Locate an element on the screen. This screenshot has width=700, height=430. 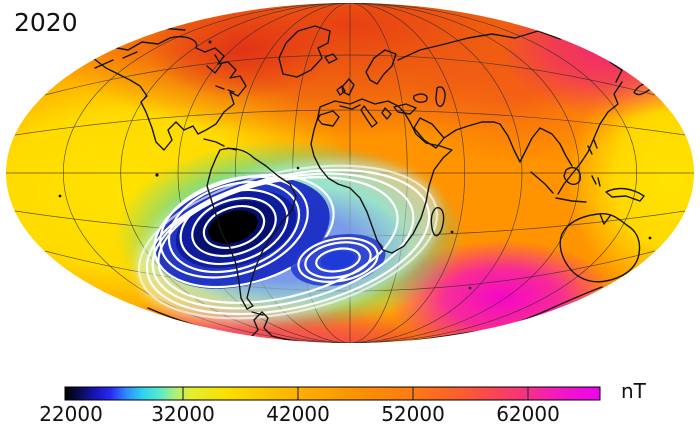
colorbar-tick-label-62000: 62000 is located at coordinates (528, 414).